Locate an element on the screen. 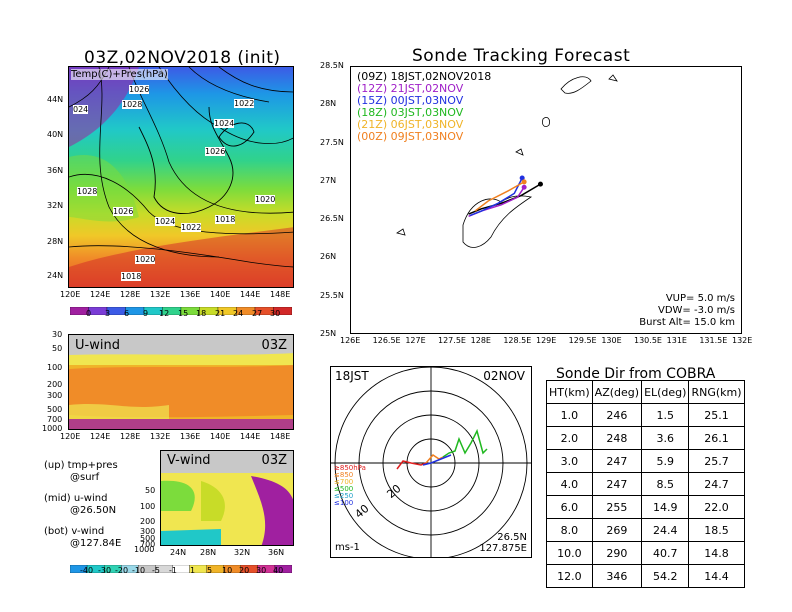 This screenshot has width=792, height=612. wind-colorbar-svg is located at coordinates (181, 569).